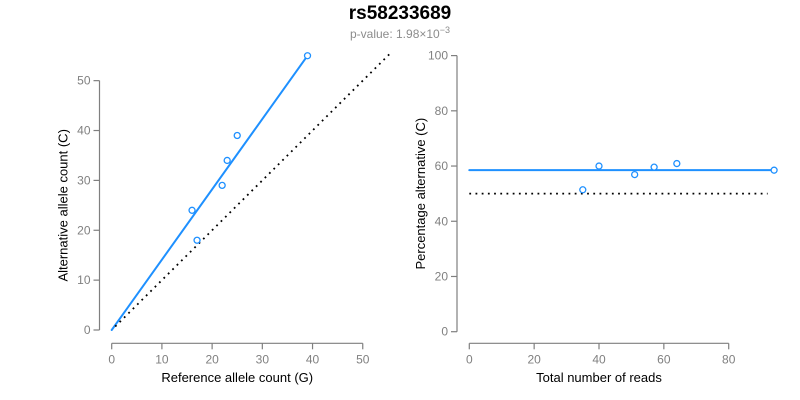 The image size is (800, 400). I want to click on y-tick-label: 30, so click(84, 180).